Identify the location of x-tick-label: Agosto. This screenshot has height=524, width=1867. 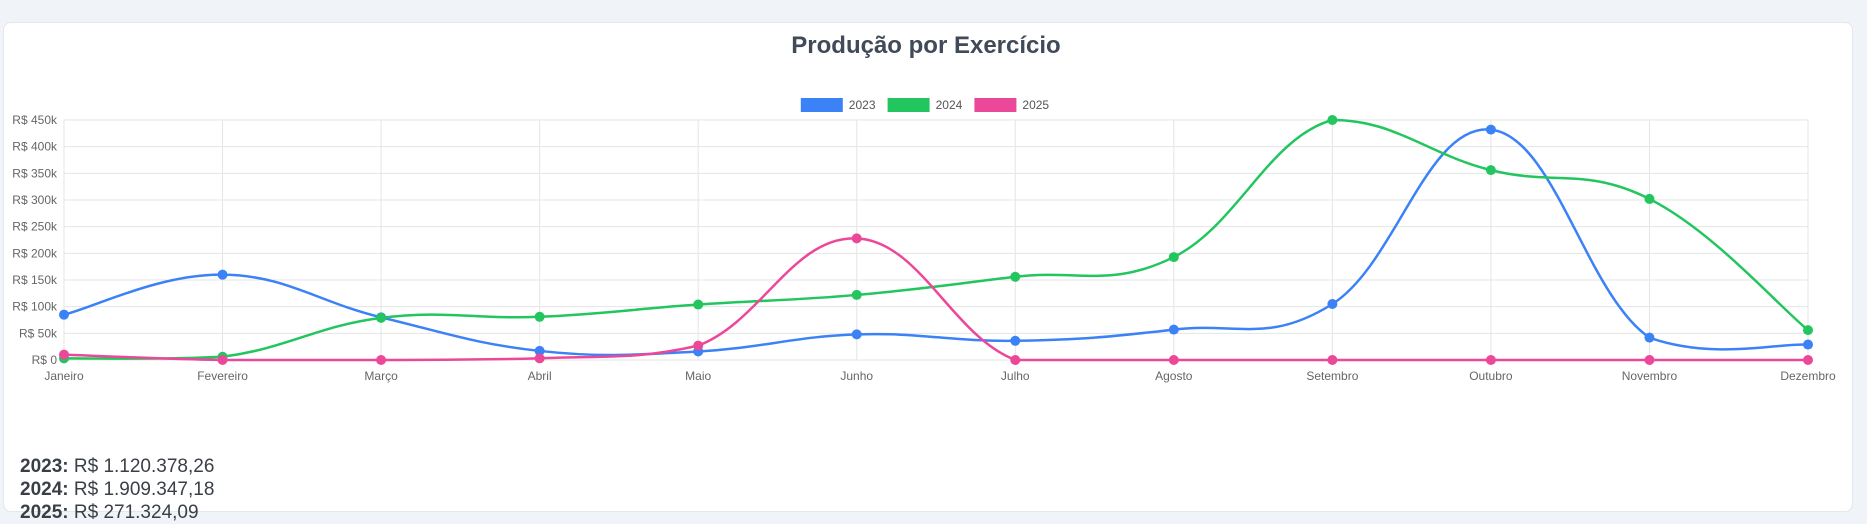
(1174, 376).